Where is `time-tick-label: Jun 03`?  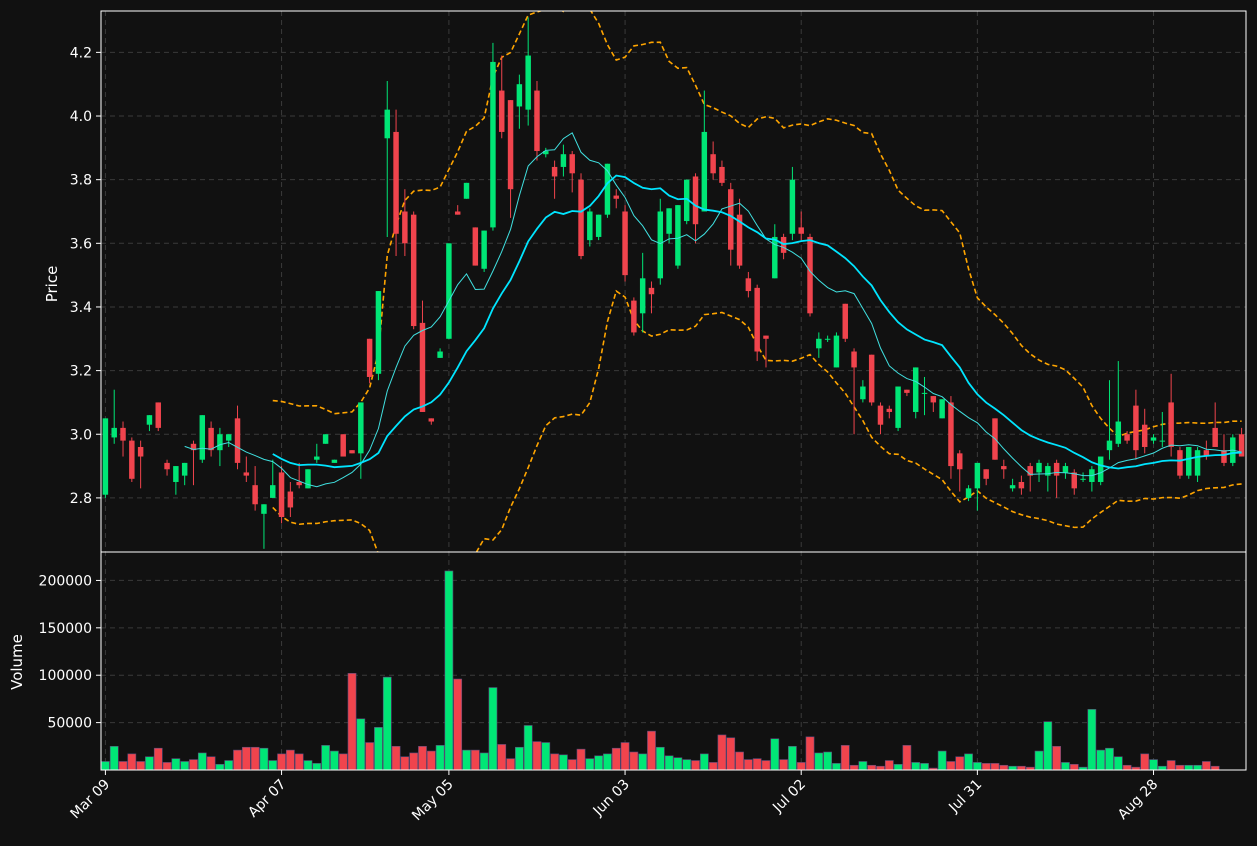 time-tick-label: Jun 03 is located at coordinates (611, 798).